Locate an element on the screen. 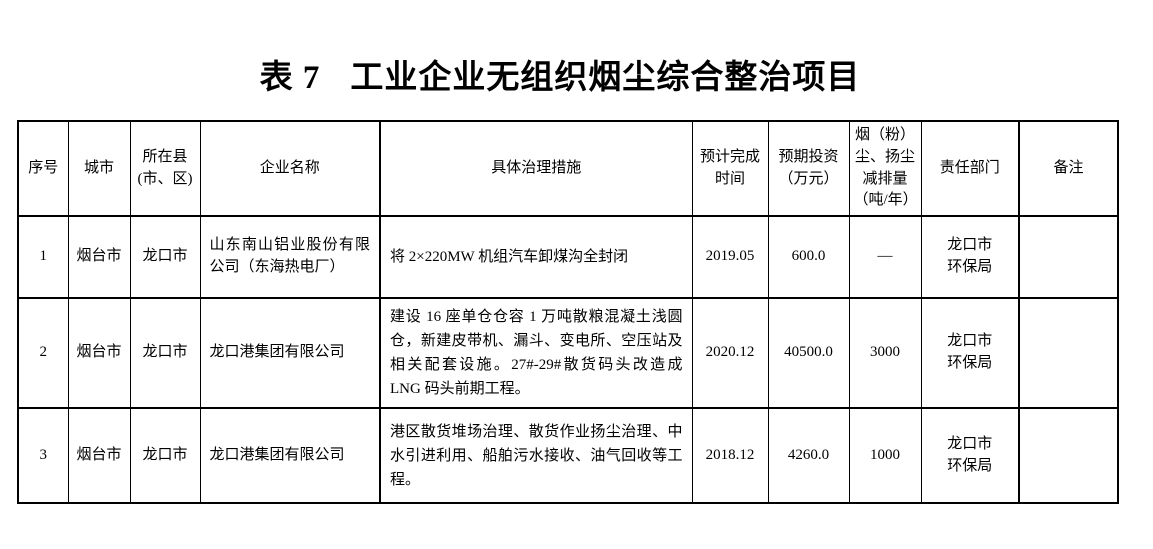 The image size is (1153, 549). col-header-index: 序号 is located at coordinates (43, 168).